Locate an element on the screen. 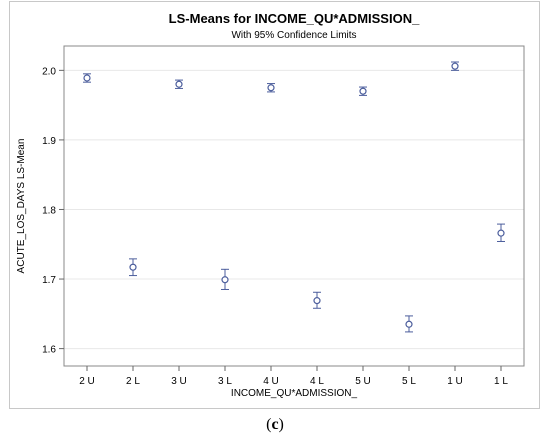 This screenshot has height=440, width=550. caption-letter: c is located at coordinates (275, 424).